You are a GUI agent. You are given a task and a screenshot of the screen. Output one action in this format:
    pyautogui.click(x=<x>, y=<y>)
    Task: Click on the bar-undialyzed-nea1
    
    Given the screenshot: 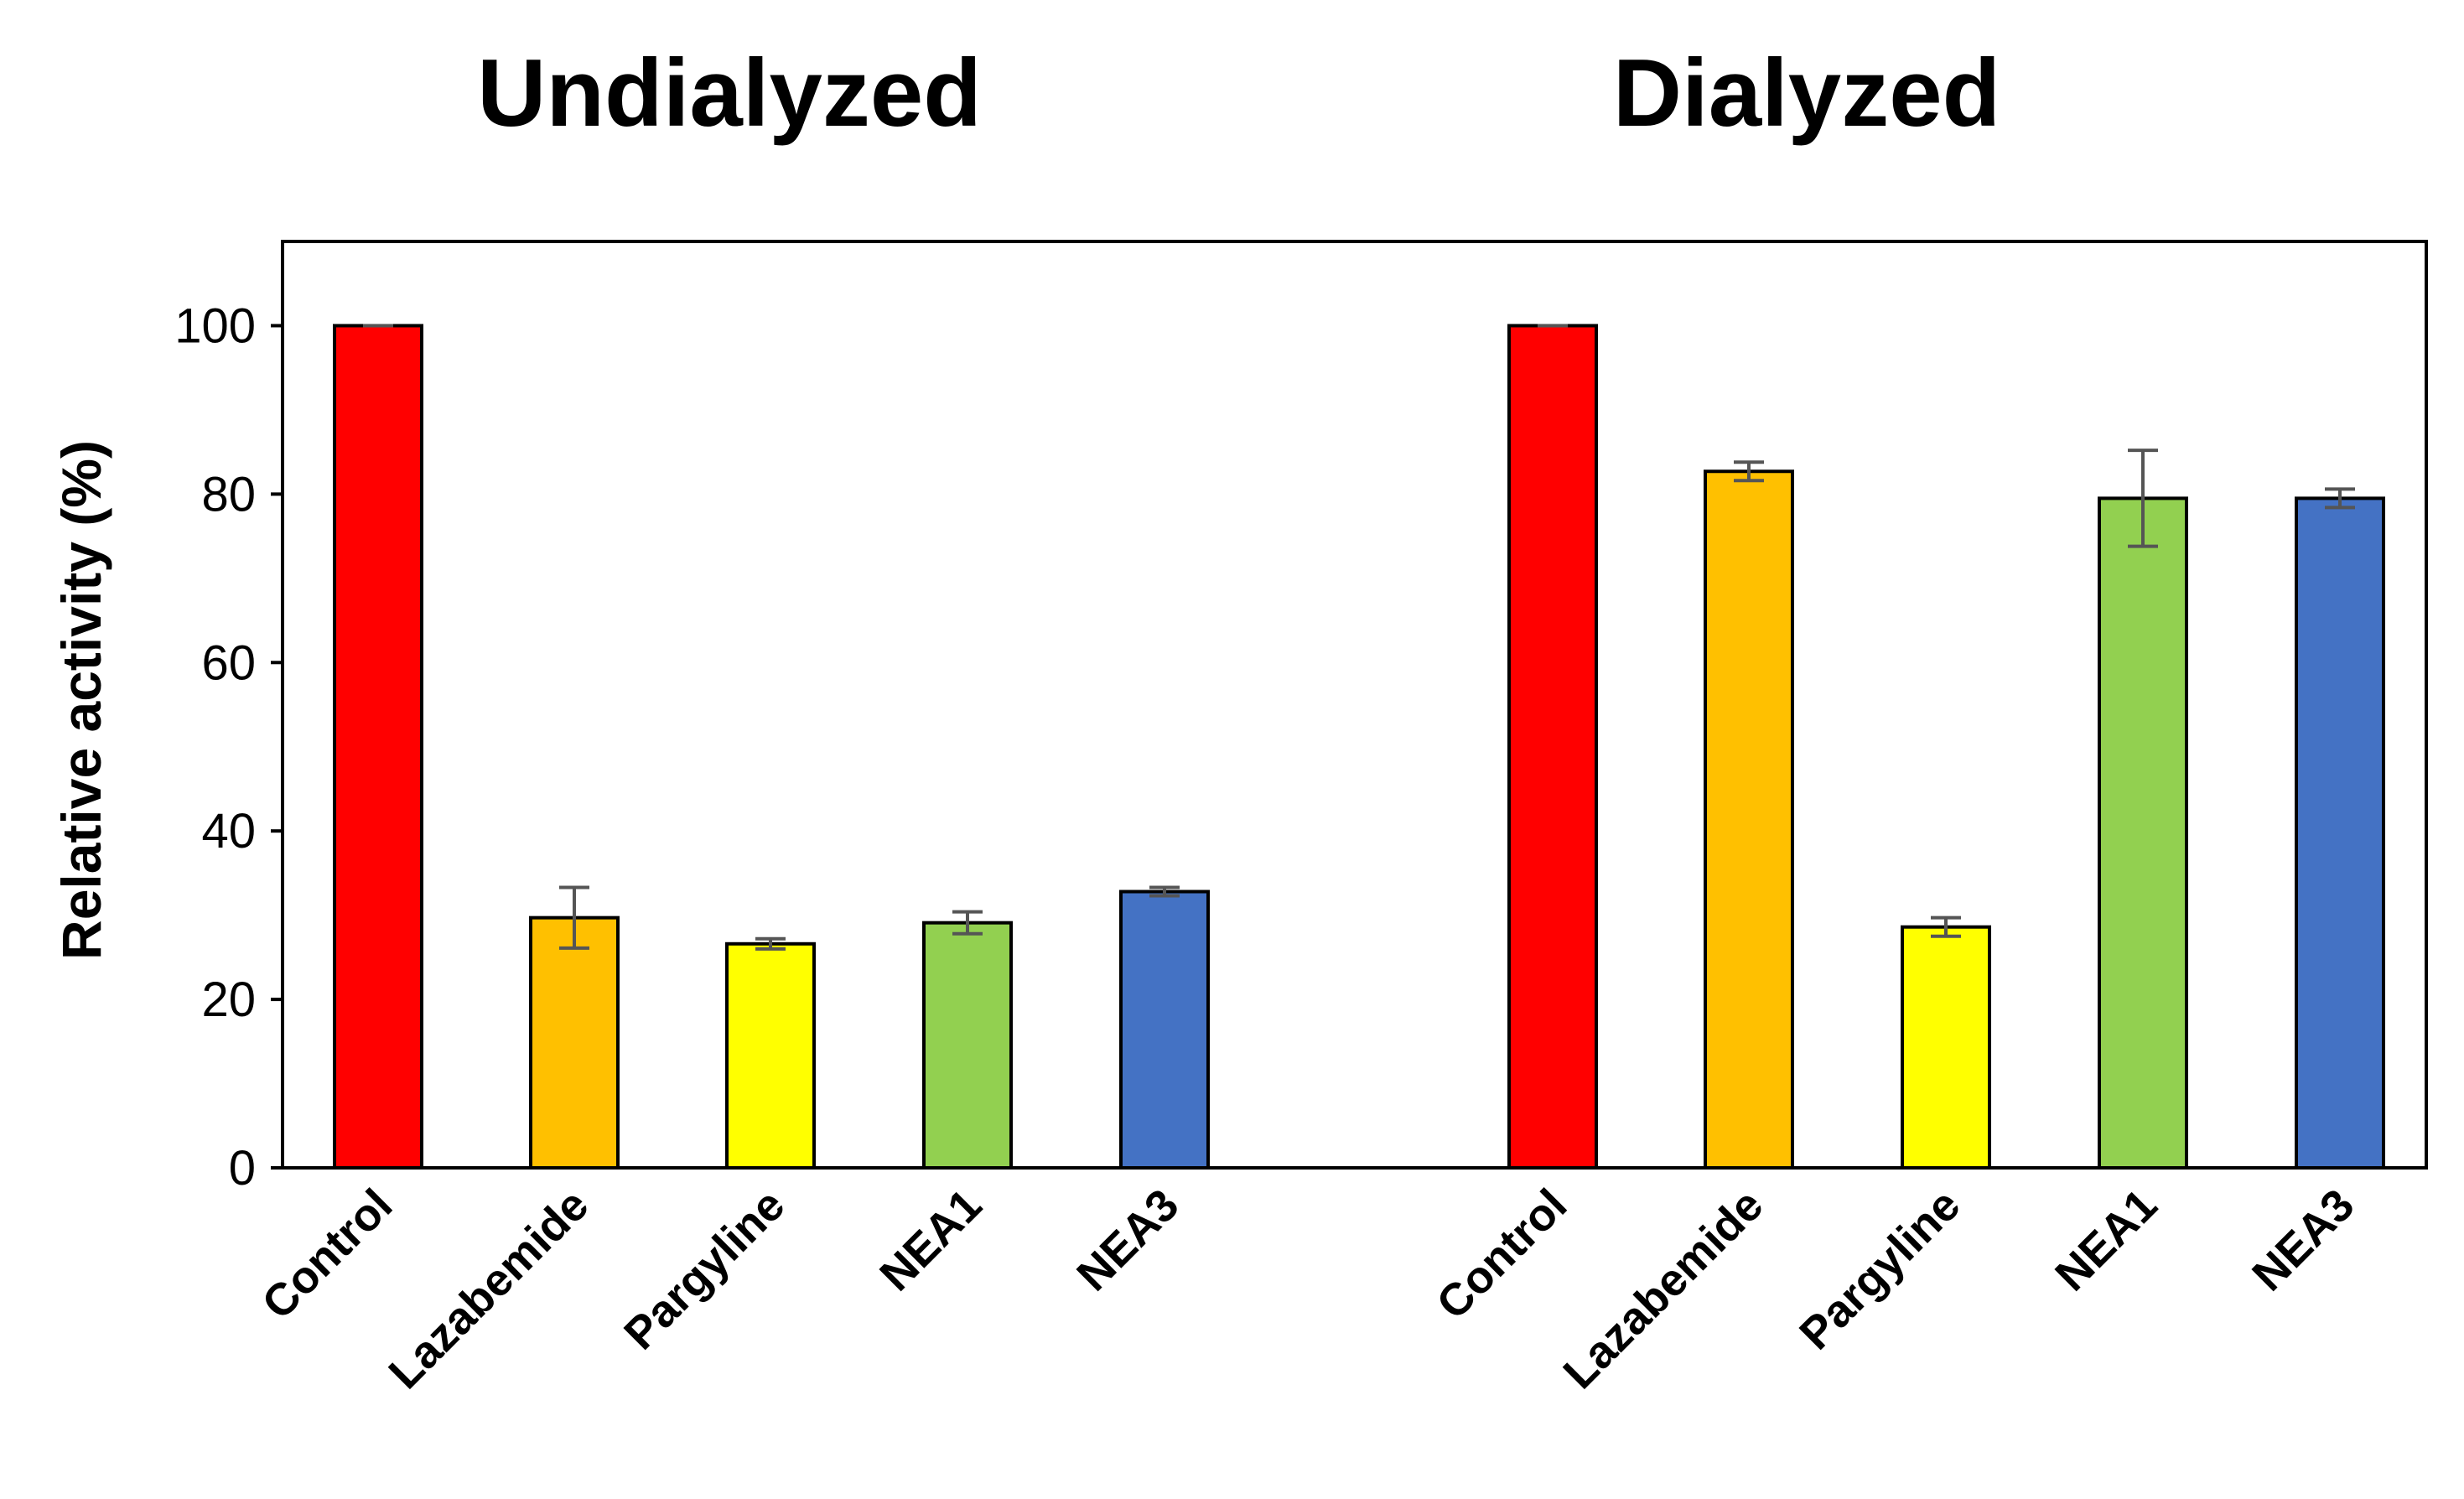 What is the action you would take?
    pyautogui.click(x=967, y=1045)
    